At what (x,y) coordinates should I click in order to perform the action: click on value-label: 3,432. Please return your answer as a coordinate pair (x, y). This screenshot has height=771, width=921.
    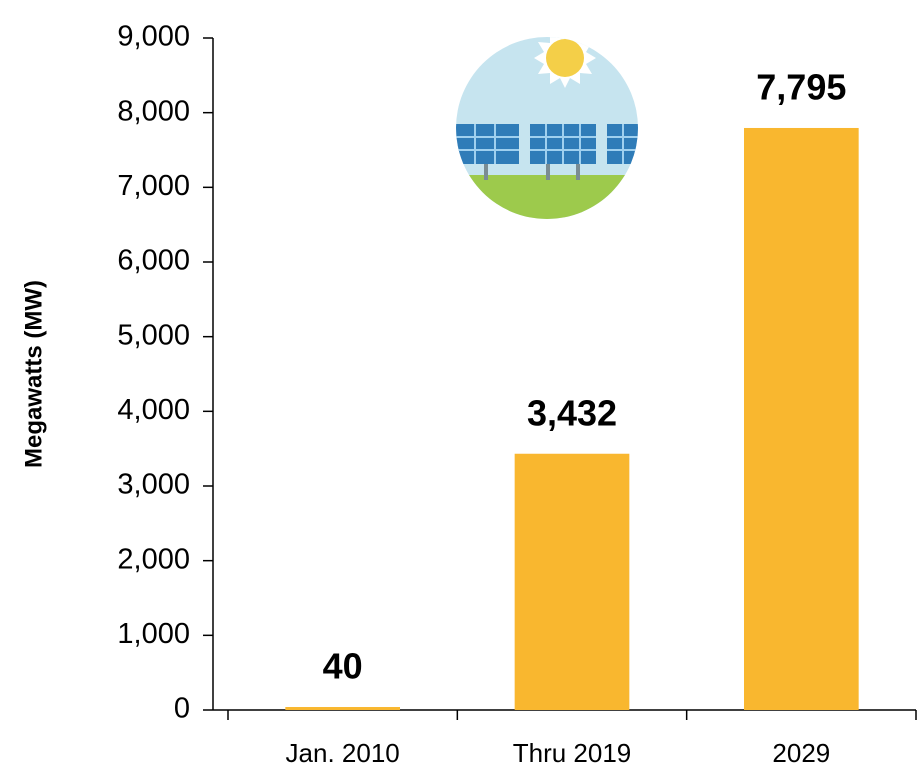
    Looking at the image, I should click on (572, 412).